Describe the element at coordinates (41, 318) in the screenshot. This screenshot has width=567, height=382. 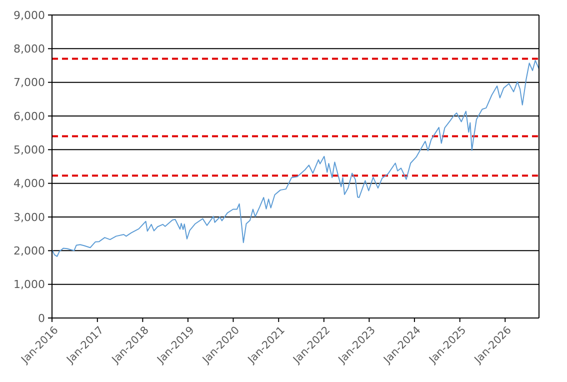
I see `y-tick-label: 0` at that location.